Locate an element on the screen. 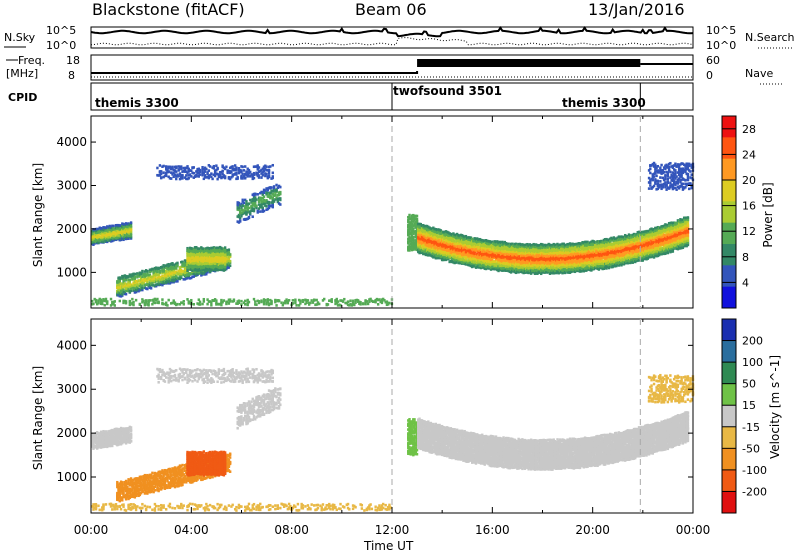 Image resolution: width=800 pixels, height=554 pixels. nave-label: Nave is located at coordinates (759, 73).